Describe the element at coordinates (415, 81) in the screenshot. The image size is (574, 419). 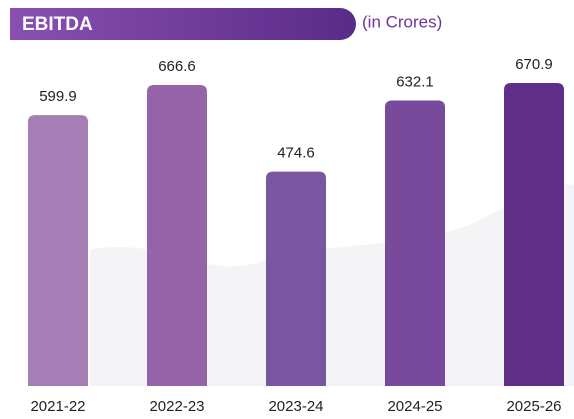
I see `value-label: 632.1` at that location.